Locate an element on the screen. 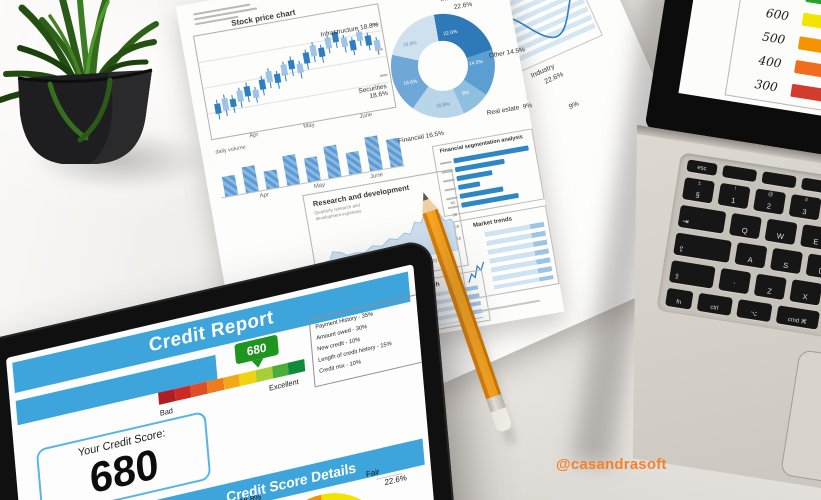  key-caps: ⇪ is located at coordinates (702, 247).